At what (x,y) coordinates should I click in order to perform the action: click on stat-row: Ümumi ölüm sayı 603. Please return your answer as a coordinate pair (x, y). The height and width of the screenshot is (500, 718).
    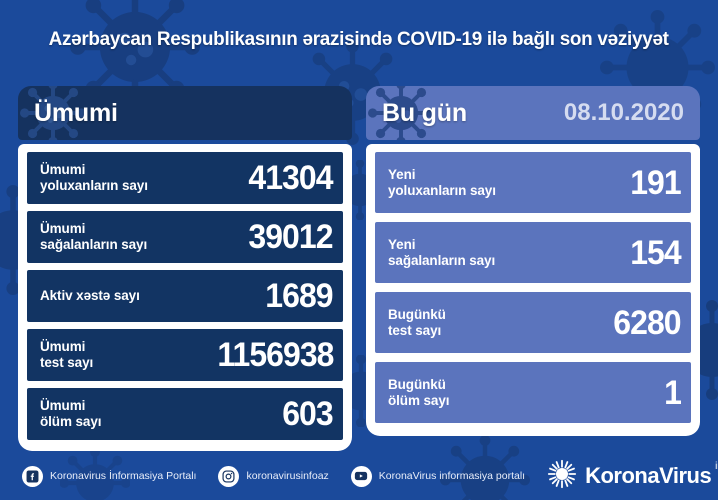
    Looking at the image, I should click on (185, 414).